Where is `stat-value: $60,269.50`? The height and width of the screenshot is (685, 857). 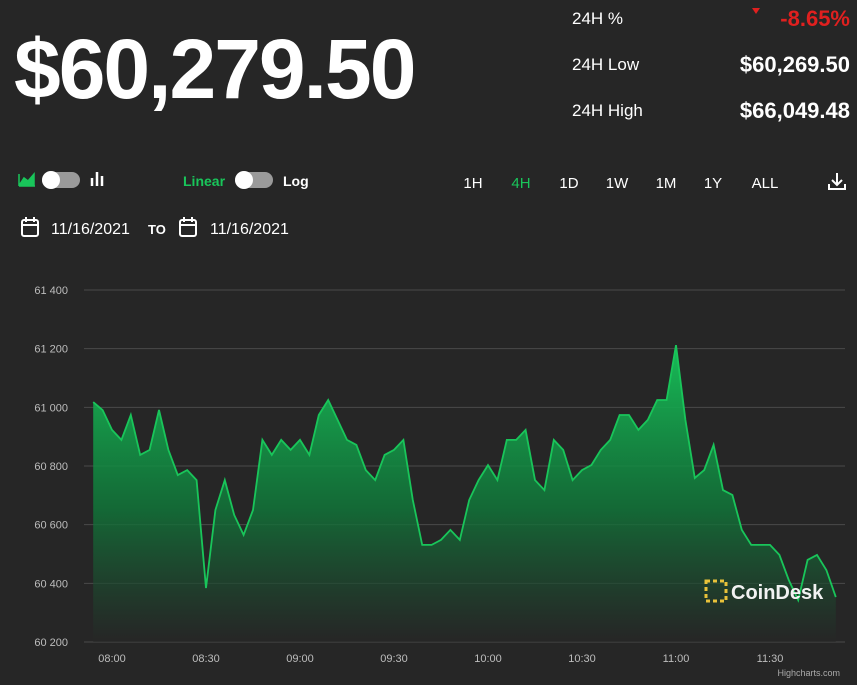 stat-value: $60,269.50 is located at coordinates (795, 64).